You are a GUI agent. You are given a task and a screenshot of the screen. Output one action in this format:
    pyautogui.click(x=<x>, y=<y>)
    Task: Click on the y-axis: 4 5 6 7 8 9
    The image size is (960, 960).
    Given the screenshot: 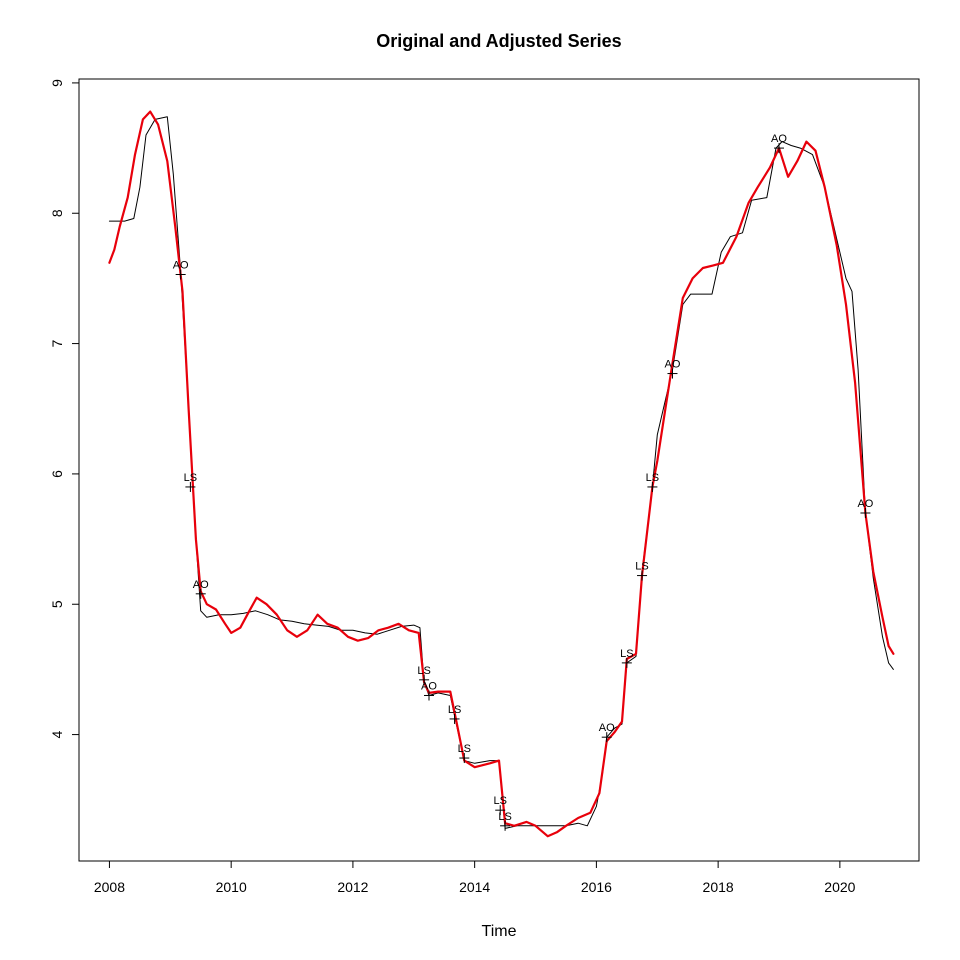 What is the action you would take?
    pyautogui.click(x=64, y=408)
    